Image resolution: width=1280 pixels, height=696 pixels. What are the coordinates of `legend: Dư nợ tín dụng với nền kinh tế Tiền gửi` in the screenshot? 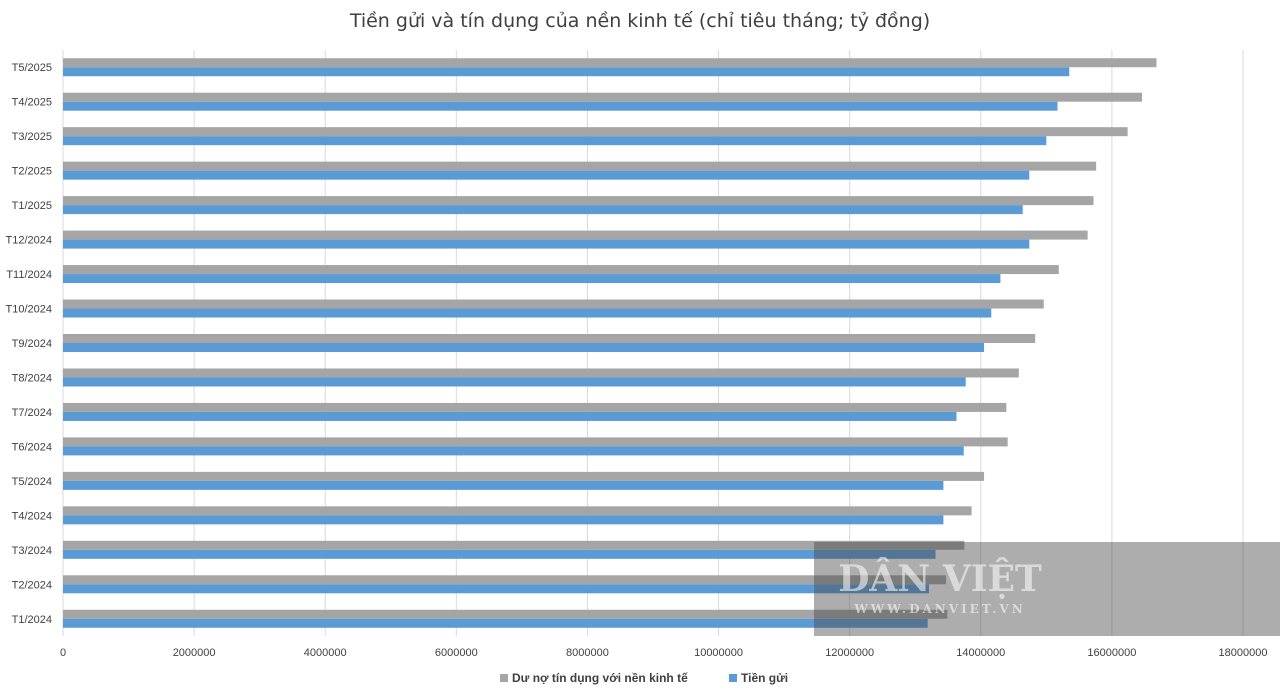 It's located at (644, 678).